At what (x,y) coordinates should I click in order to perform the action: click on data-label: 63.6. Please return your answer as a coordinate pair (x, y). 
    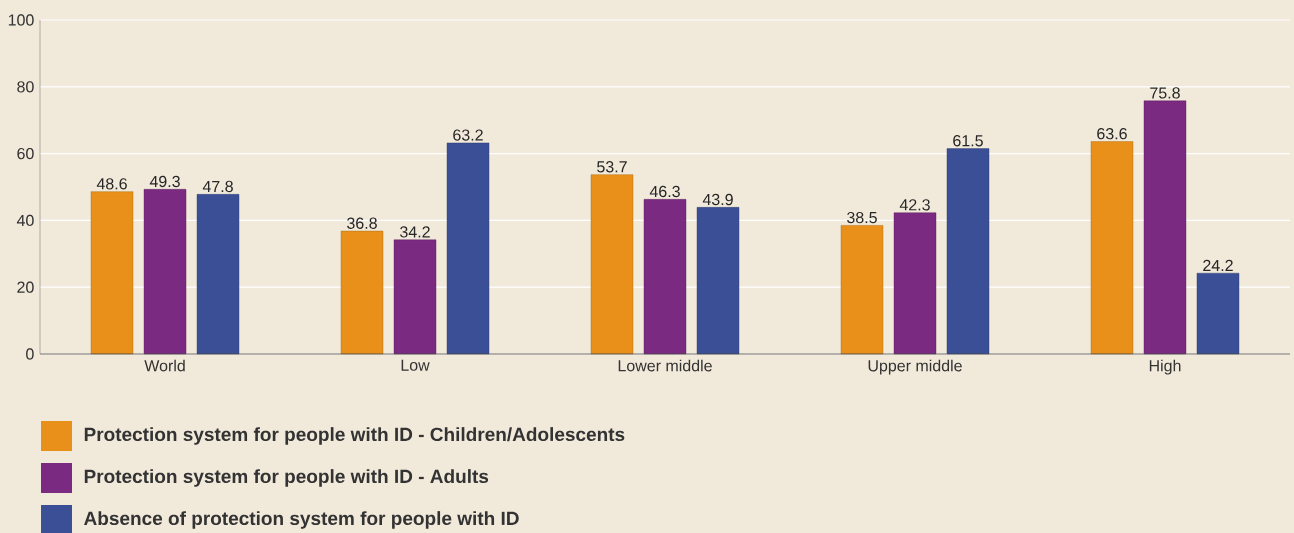
    Looking at the image, I should click on (1112, 134).